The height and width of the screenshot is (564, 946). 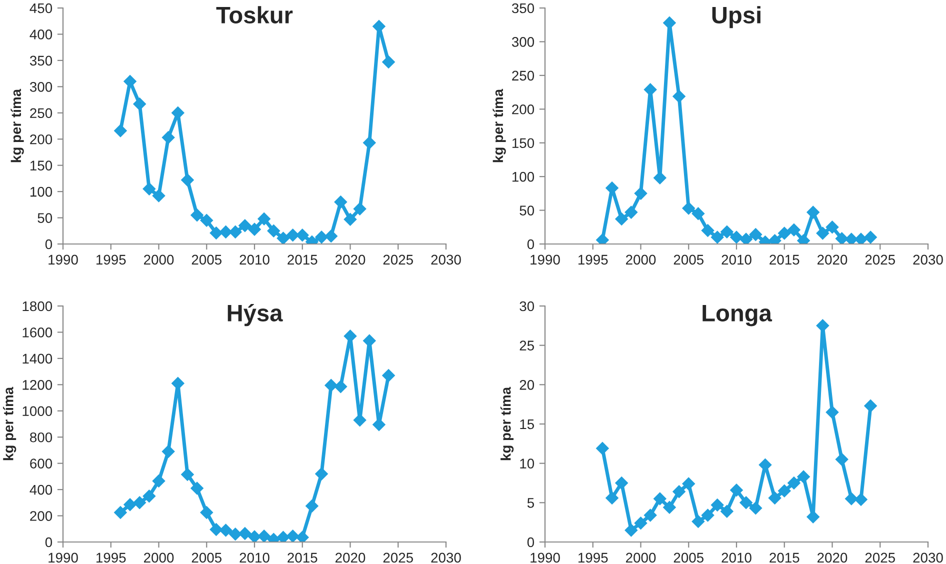 I want to click on y-tick-label: 250, so click(x=523, y=75).